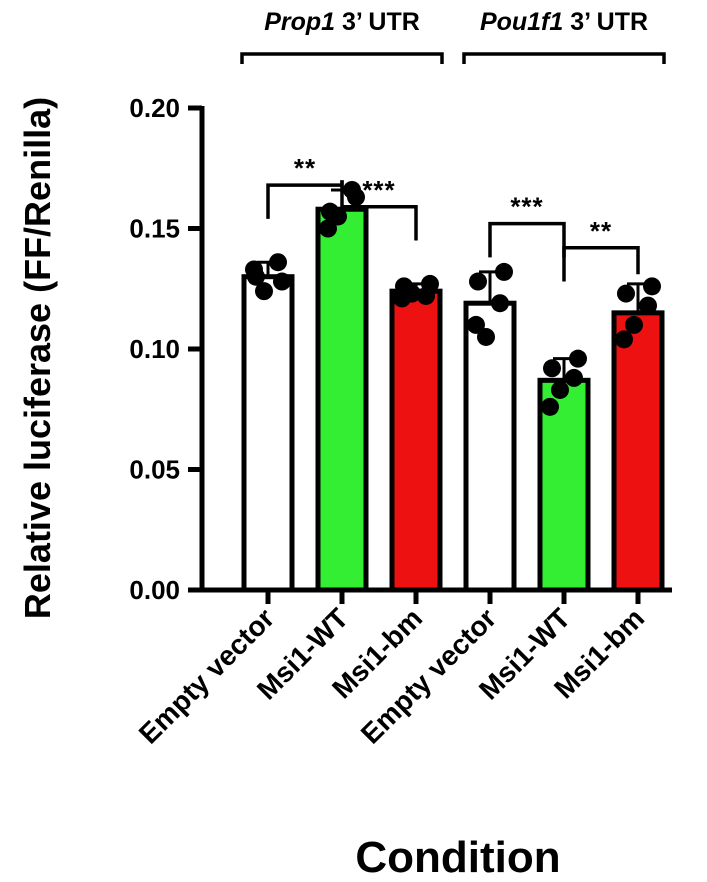  Describe the element at coordinates (342, 22) in the screenshot. I see `group-label-1: Prop1 3’ UTR` at that location.